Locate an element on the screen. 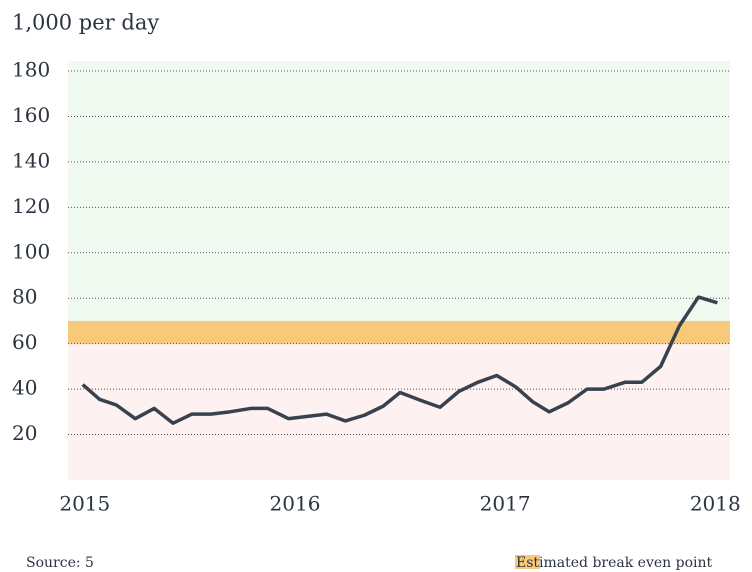  x-tick-label: 2018 is located at coordinates (715, 504).